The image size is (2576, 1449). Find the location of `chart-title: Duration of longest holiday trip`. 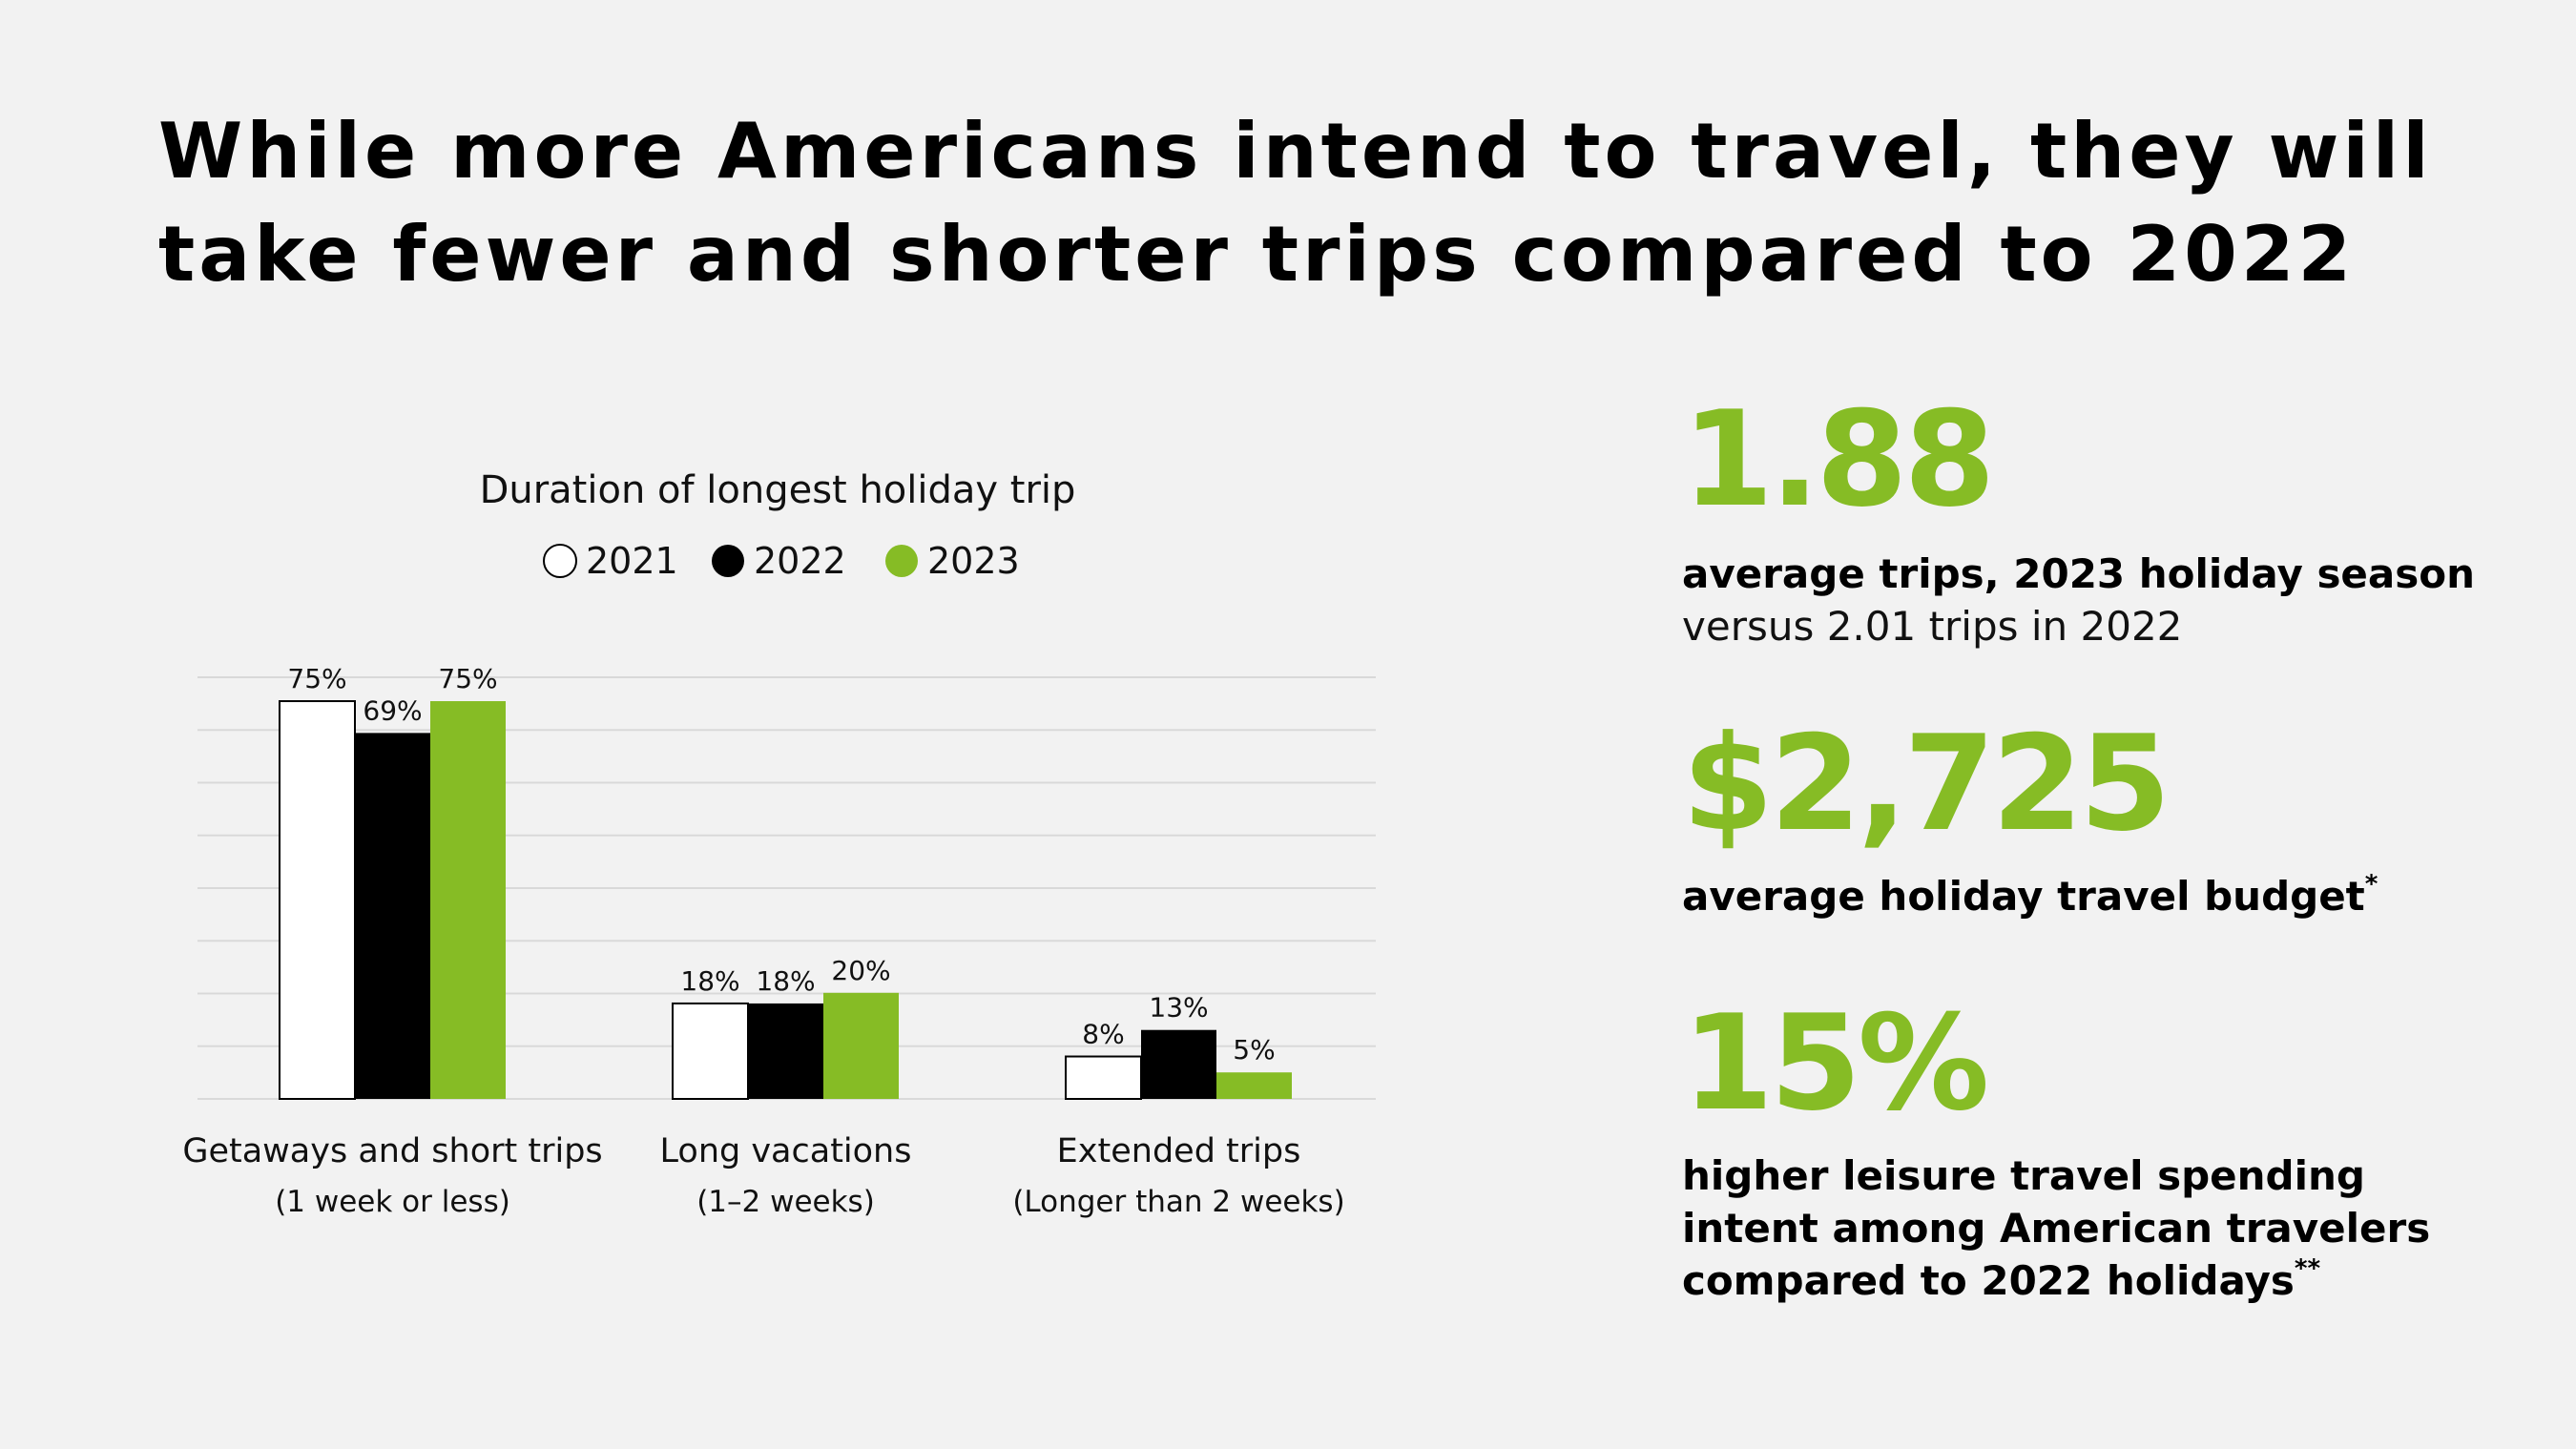

chart-title: Duration of longest holiday trip is located at coordinates (778, 490).